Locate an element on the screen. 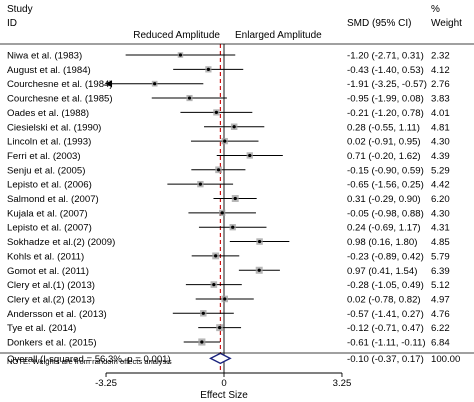 Image resolution: width=474 pixels, height=402 pixels. study-label: Ciesielski et al. (1990) is located at coordinates (54, 127).